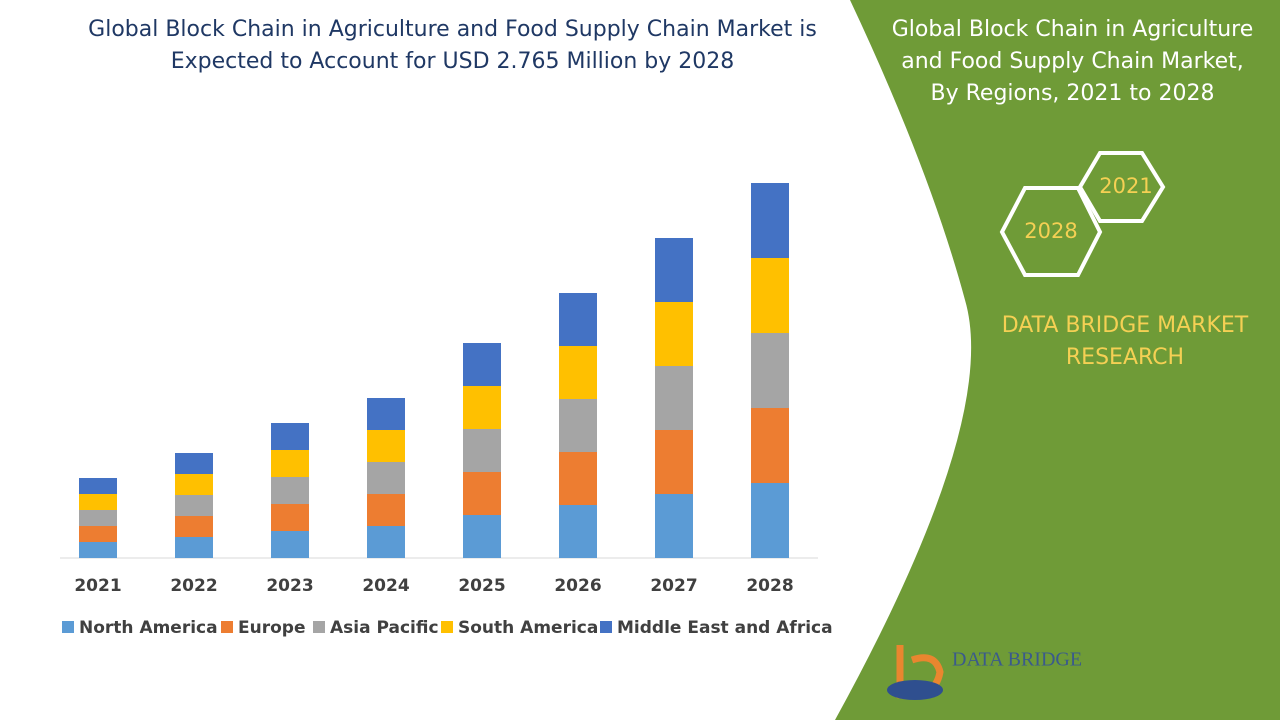  Describe the element at coordinates (769, 586) in the screenshot. I see `x-tick-label: 2028` at that location.